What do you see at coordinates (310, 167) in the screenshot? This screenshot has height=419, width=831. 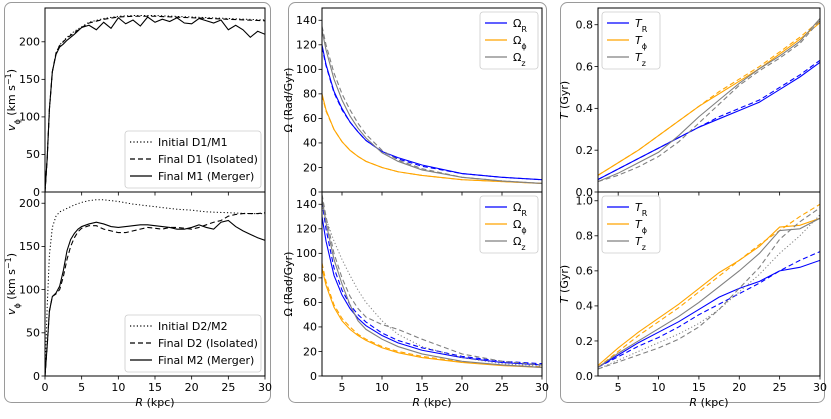 I see `y-tick-label: 20` at bounding box center [310, 167].